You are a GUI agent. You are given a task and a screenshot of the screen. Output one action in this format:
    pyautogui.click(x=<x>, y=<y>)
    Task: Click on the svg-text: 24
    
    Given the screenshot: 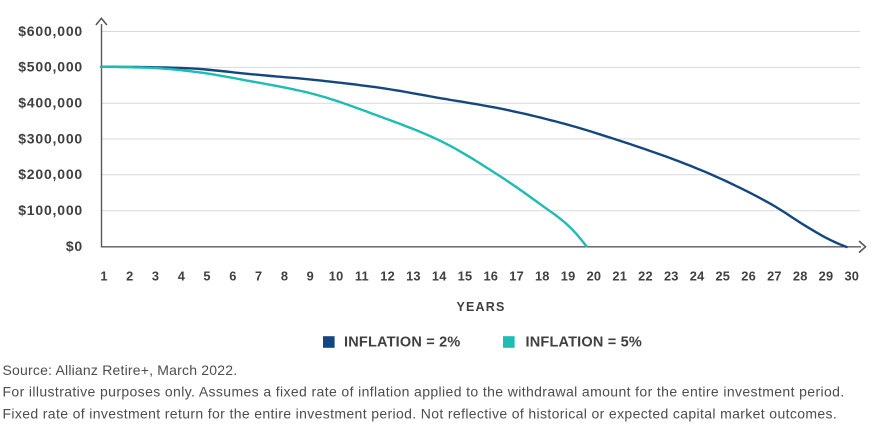 What is the action you would take?
    pyautogui.click(x=697, y=276)
    